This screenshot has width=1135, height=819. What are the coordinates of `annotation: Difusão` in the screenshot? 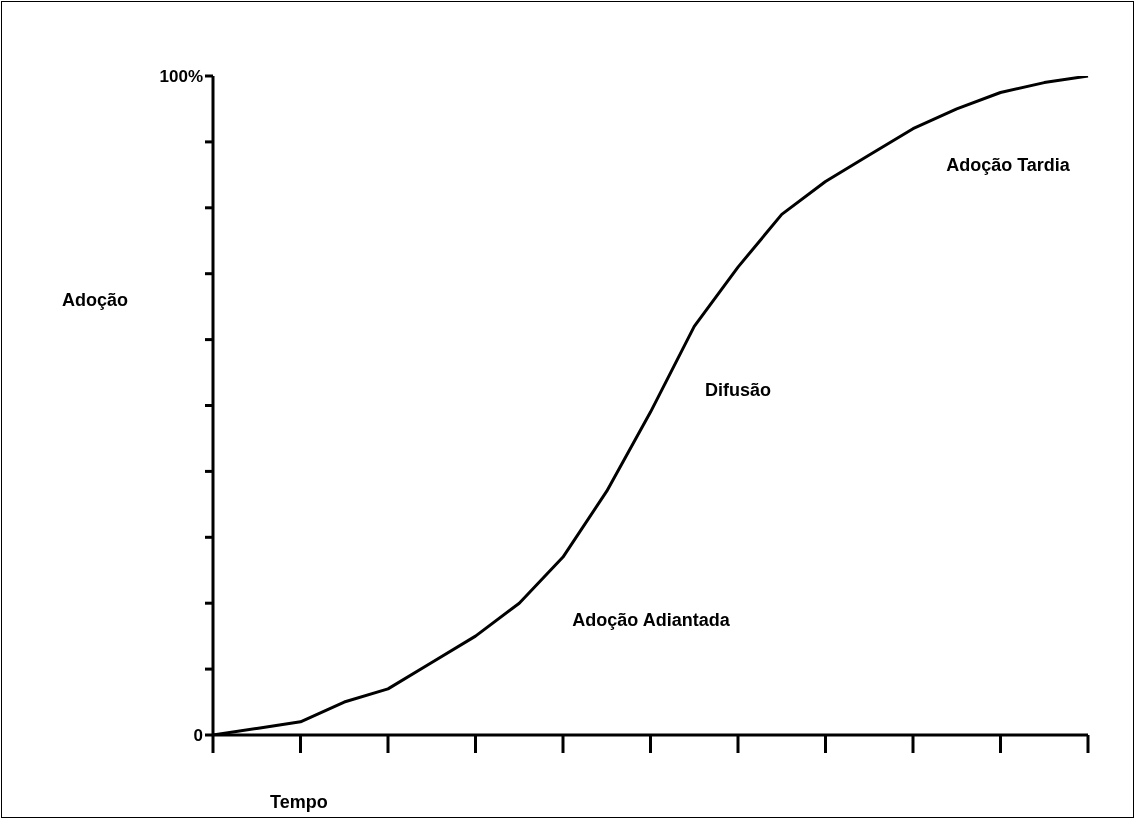 It's located at (738, 390).